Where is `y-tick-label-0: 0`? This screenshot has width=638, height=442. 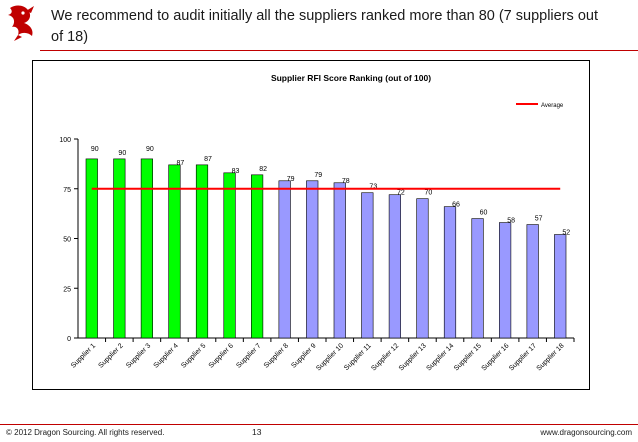
y-tick-label-0: 0 is located at coordinates (69, 339).